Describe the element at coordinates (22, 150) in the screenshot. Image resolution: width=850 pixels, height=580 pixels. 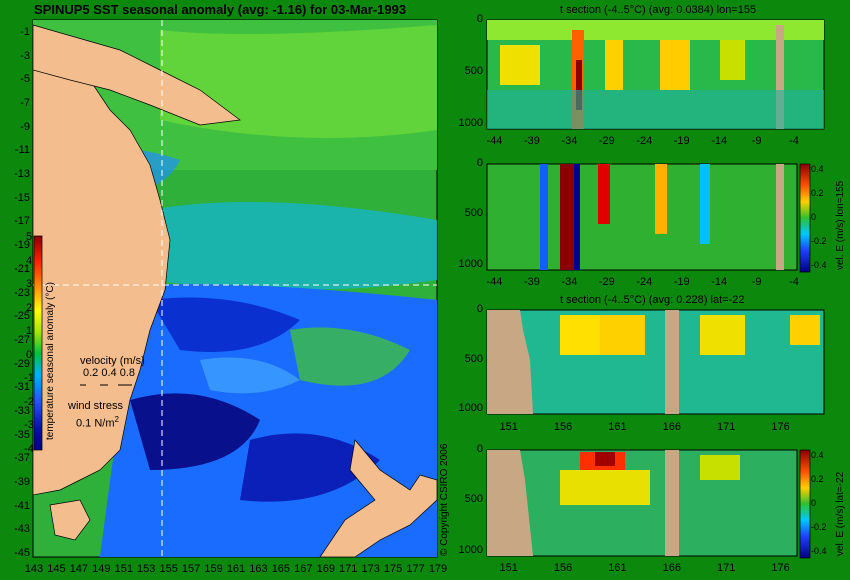
I see `map-ytick-label: -11` at that location.